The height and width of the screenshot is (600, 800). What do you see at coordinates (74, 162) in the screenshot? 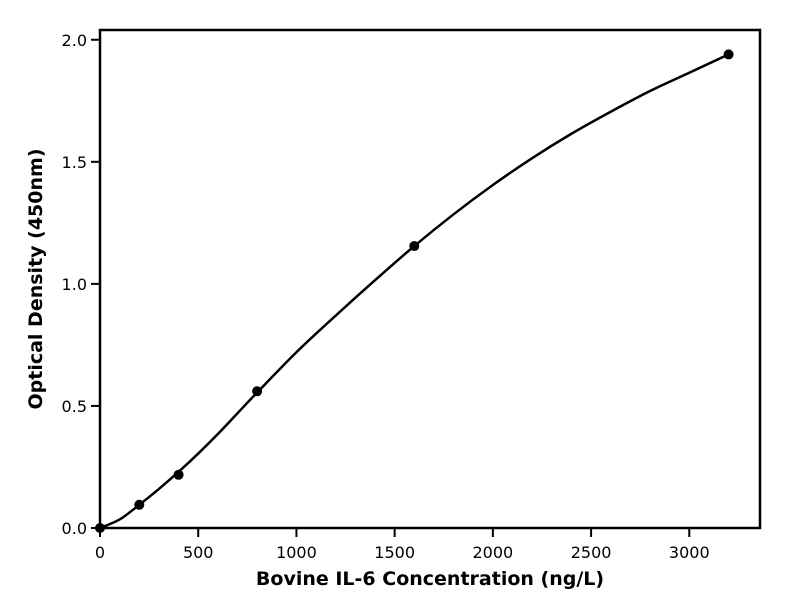
I see `y-tick-label: 1.5` at bounding box center [74, 162].